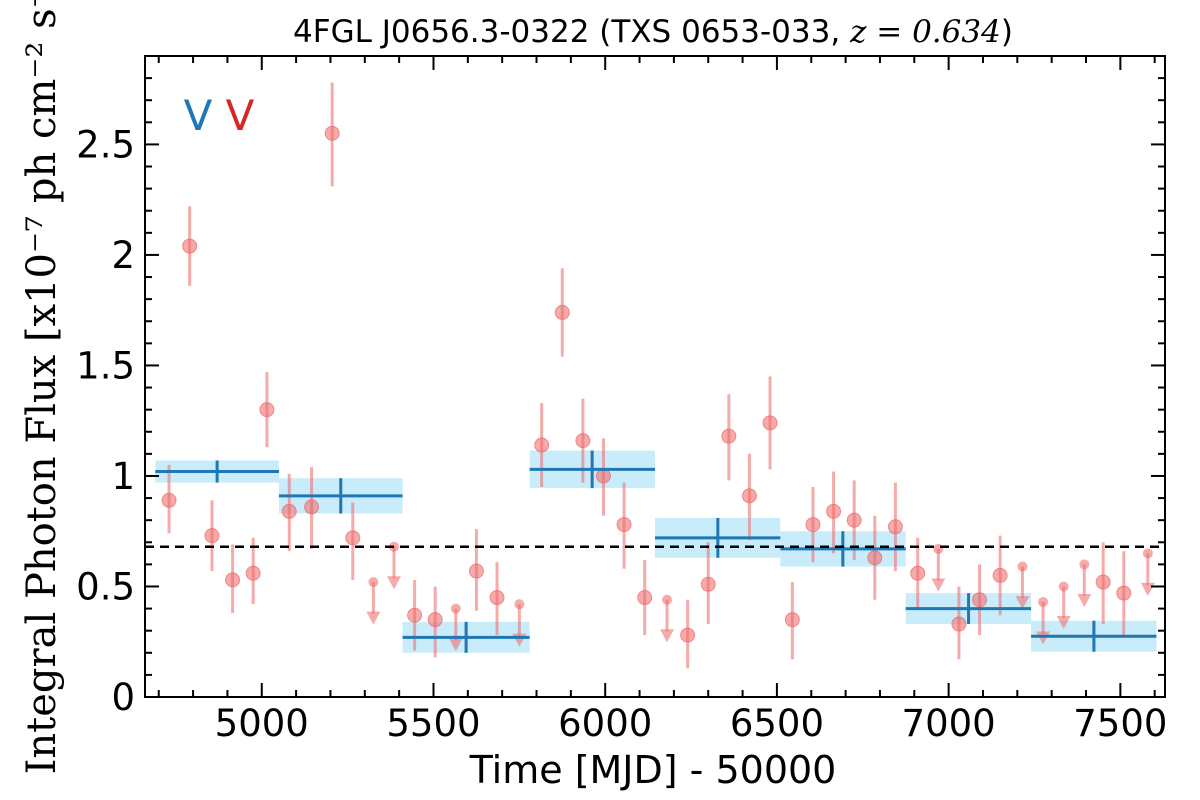 Image resolution: width=1200 pixels, height=800 pixels. I want to click on y-tick-label: 2, so click(123, 255).